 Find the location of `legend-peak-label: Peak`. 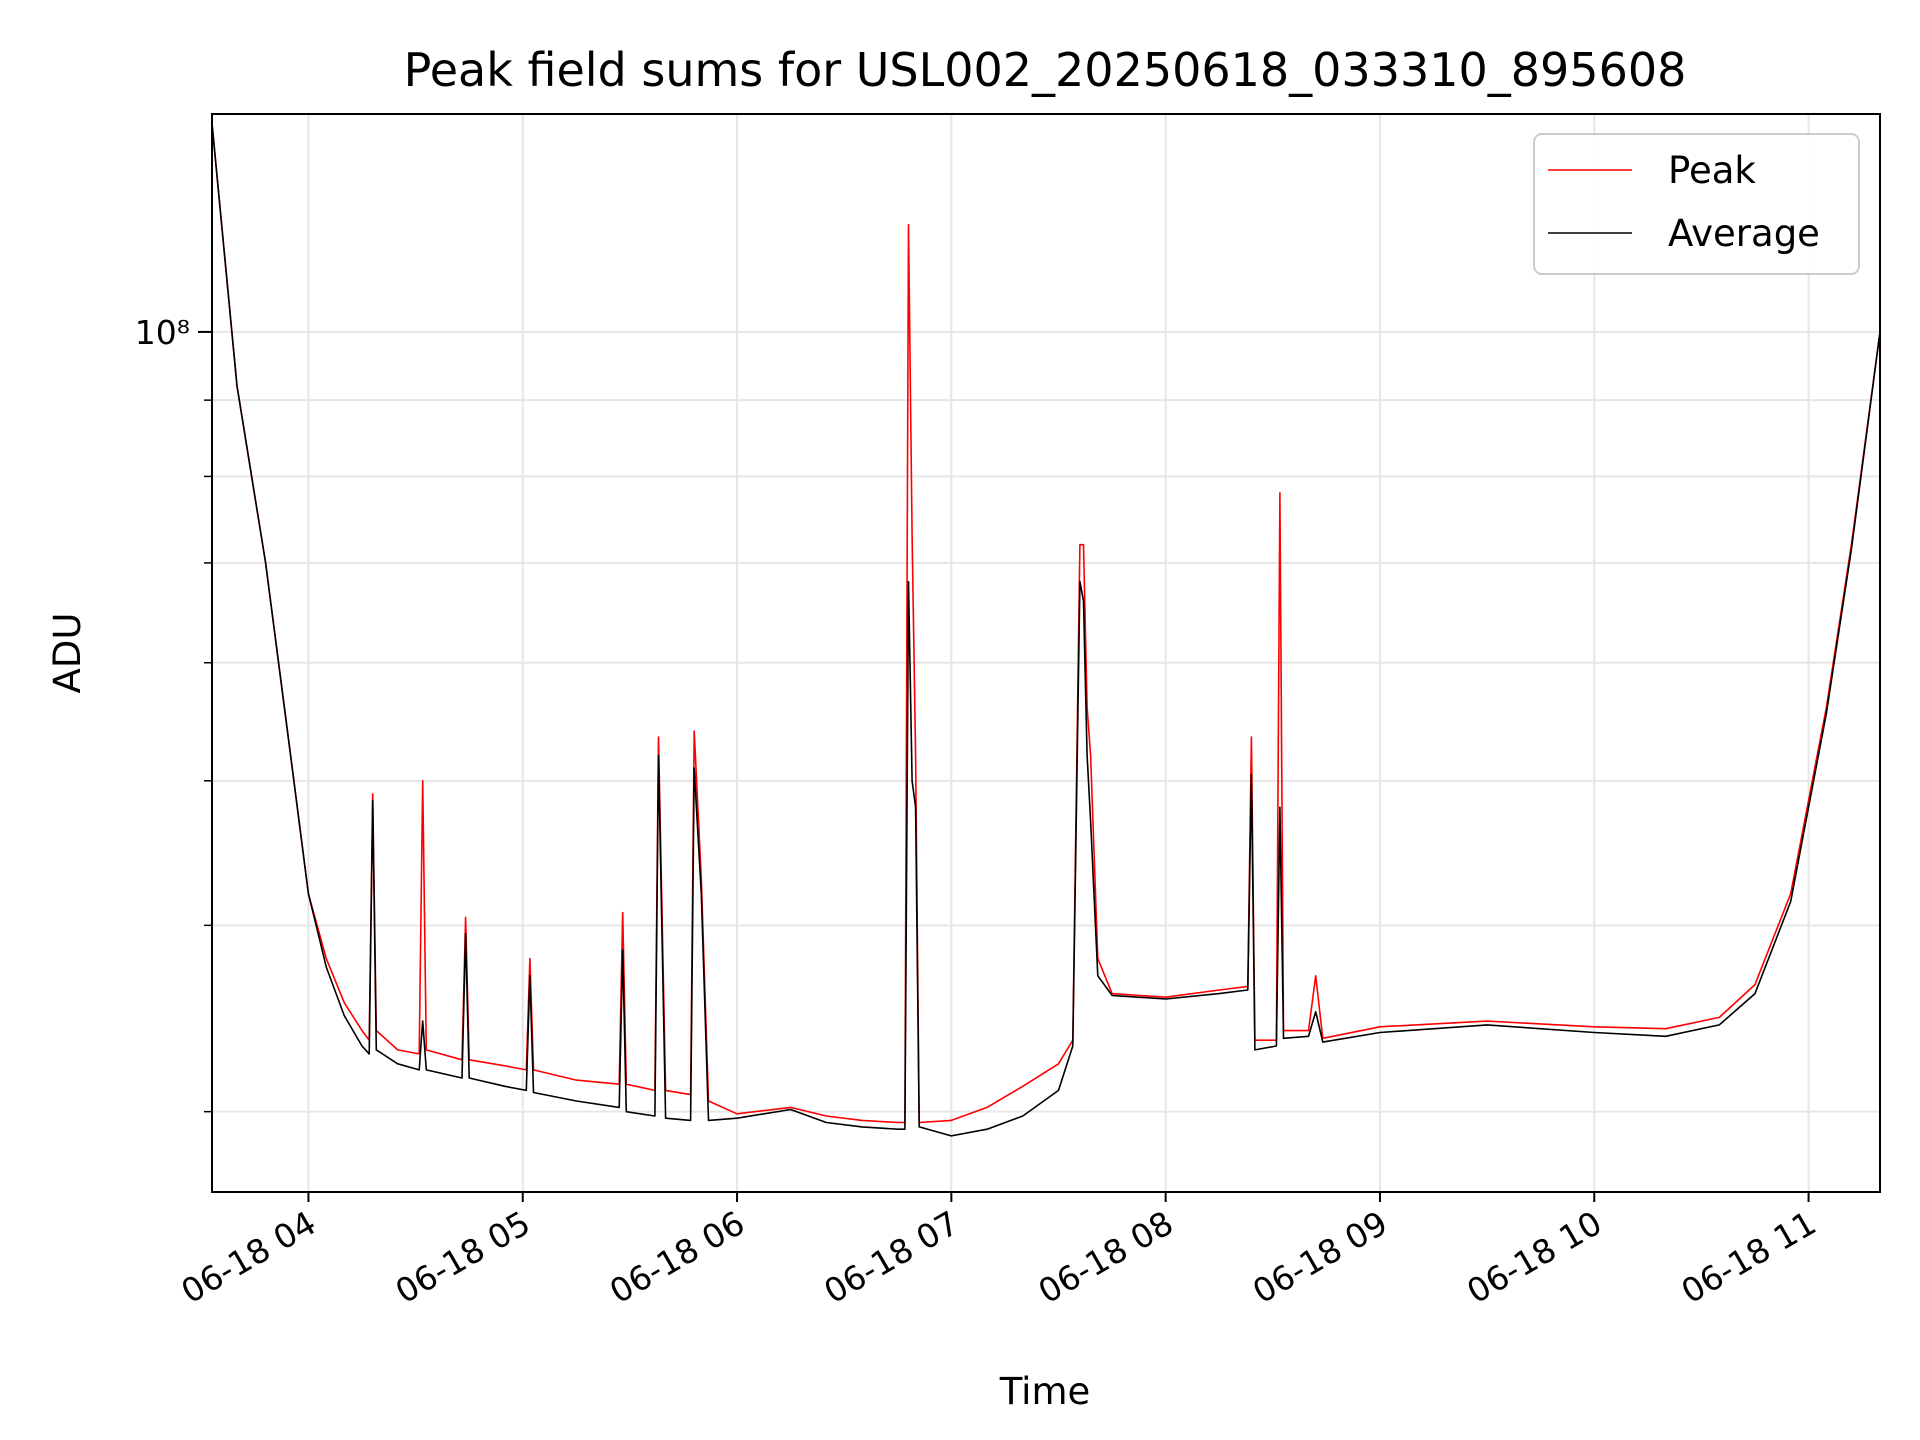

legend-peak-label: Peak is located at coordinates (1712, 170).